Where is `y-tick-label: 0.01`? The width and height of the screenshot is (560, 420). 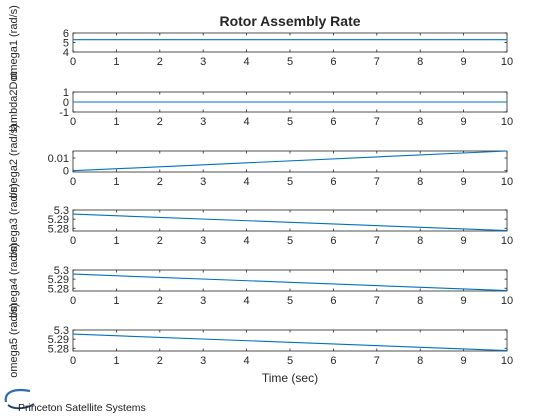 y-tick-label: 0.01 is located at coordinates (58, 159).